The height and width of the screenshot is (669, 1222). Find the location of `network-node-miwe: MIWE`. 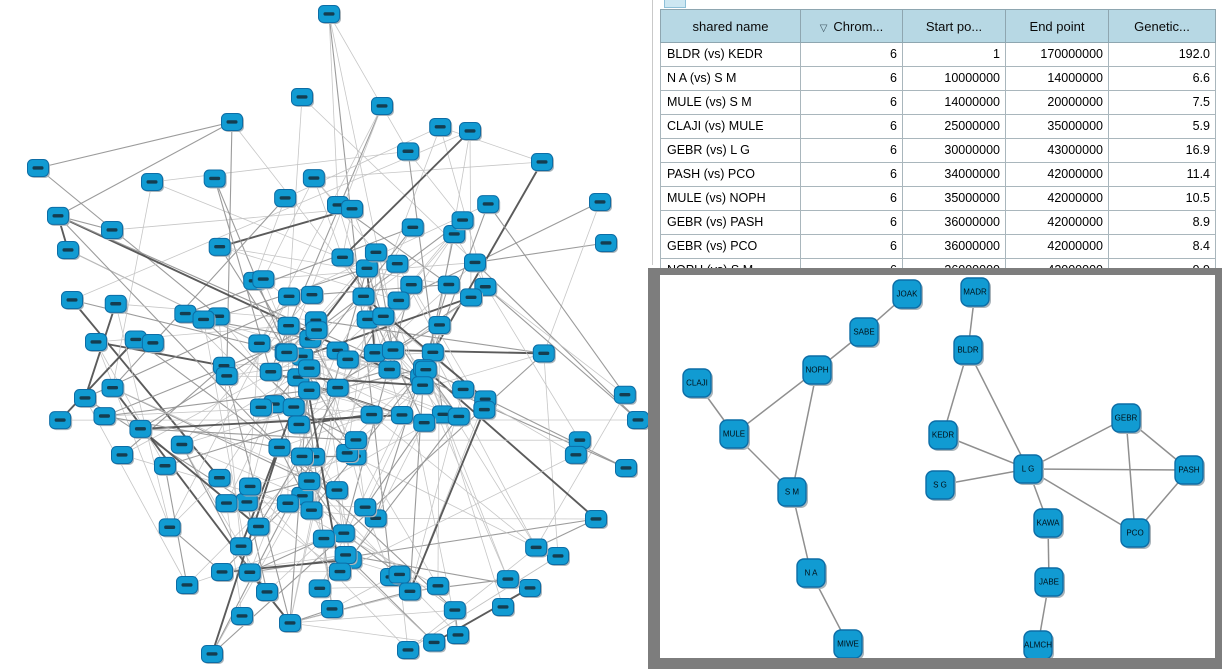

network-node-miwe: MIWE is located at coordinates (848, 643).